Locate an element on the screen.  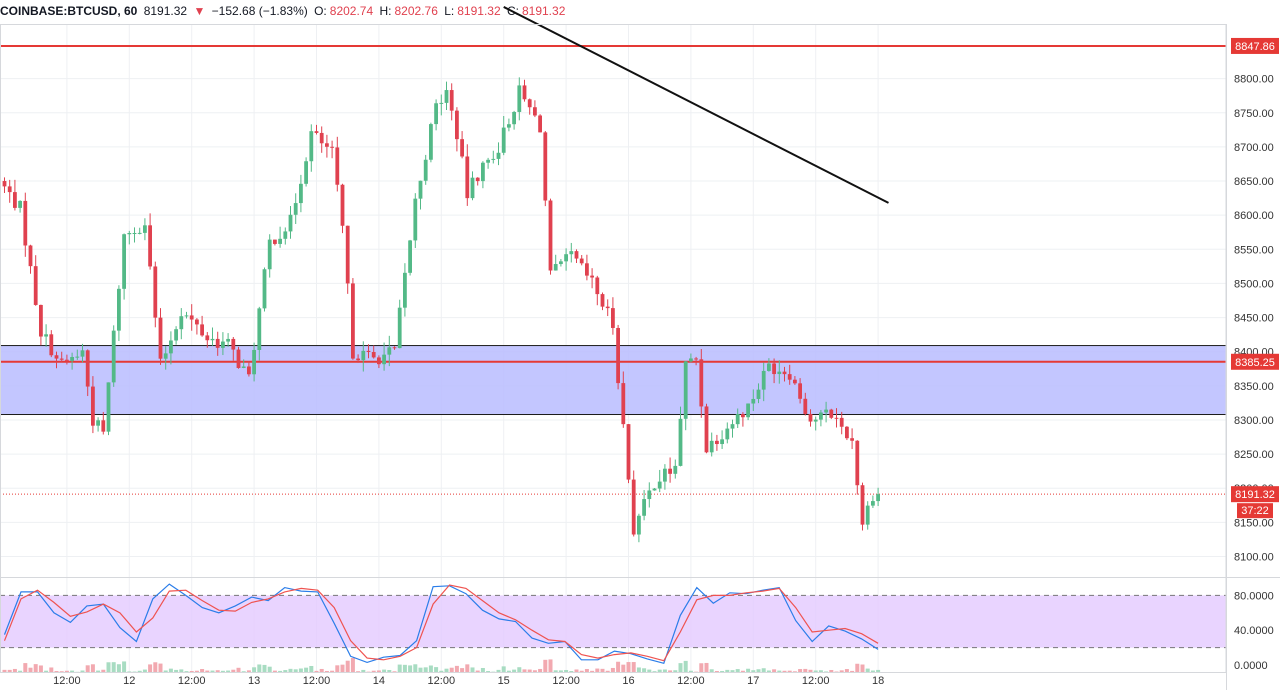
x-tick-label: 12 is located at coordinates (129, 681).